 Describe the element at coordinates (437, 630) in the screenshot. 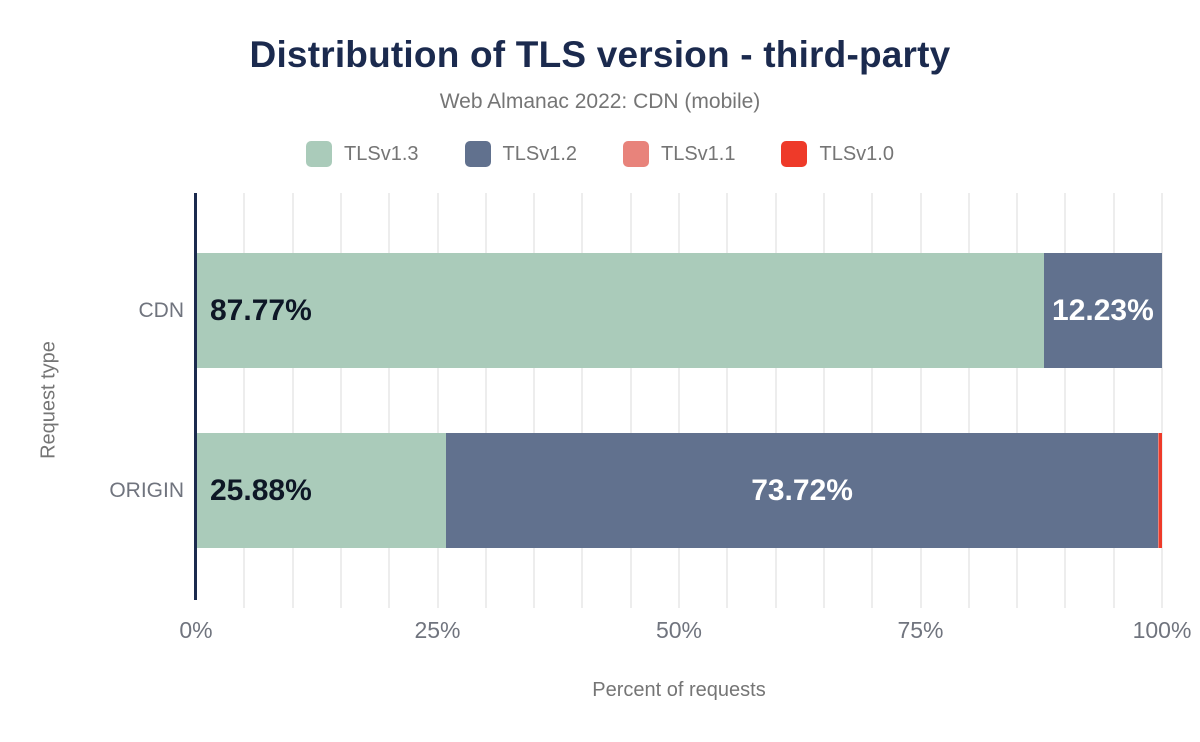

I see `x-tick-25pct: 25%` at that location.